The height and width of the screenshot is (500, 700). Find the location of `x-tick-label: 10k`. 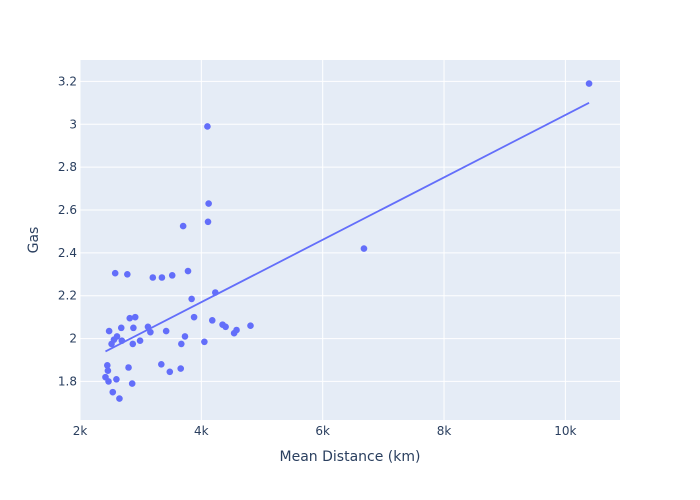

x-tick-label: 10k is located at coordinates (565, 431).